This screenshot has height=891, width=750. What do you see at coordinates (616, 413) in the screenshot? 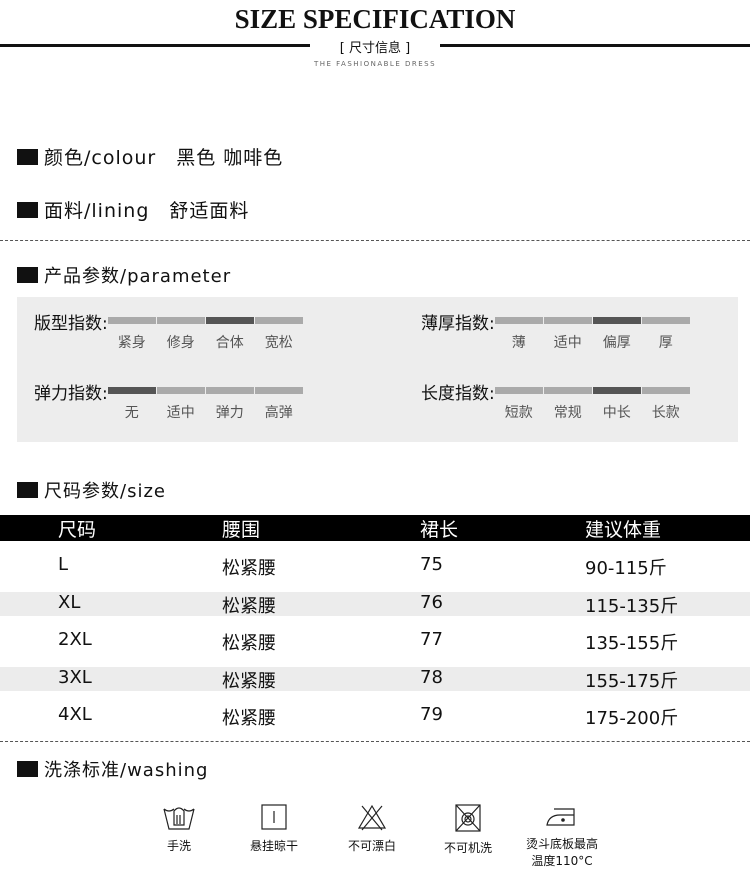
I see `scale-option: 中长` at bounding box center [616, 413].